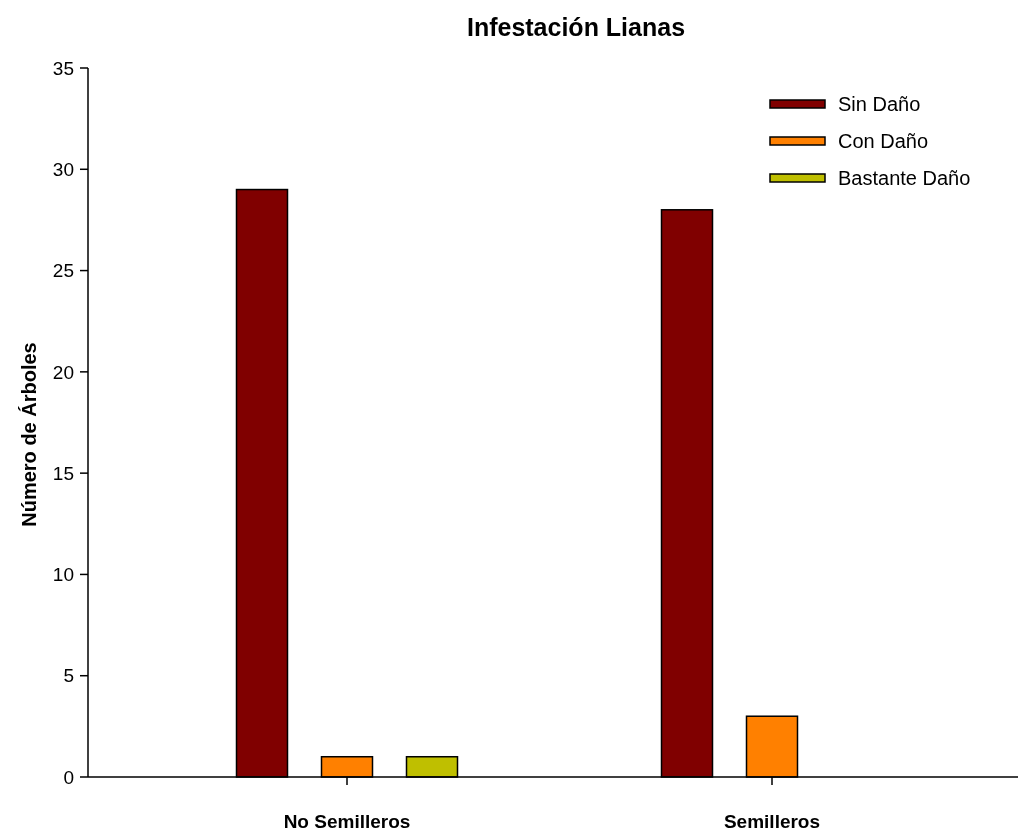 Image resolution: width=1018 pixels, height=832 pixels. What do you see at coordinates (904, 178) in the screenshot?
I see `legend-label: Bastante Daño` at bounding box center [904, 178].